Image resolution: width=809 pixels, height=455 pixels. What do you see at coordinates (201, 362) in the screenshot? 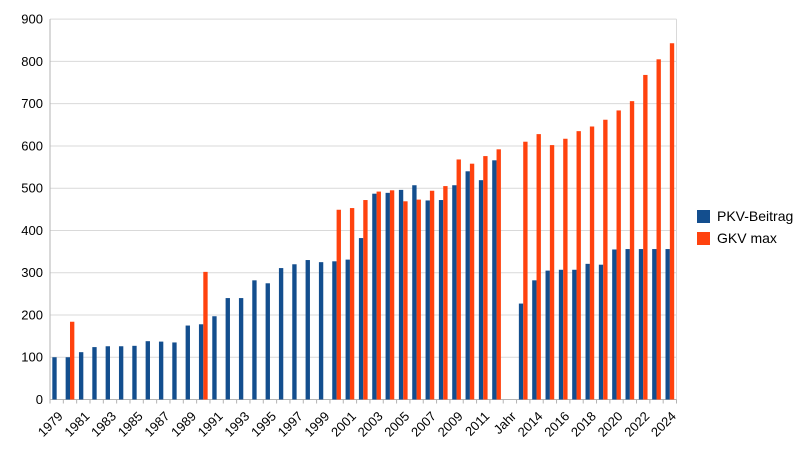
I see `bar-pkv-1990` at bounding box center [201, 362].